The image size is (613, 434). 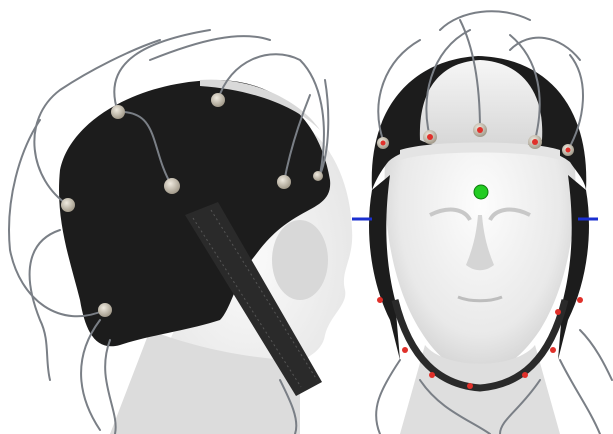 I want to click on nasion-marker-green, so click(x=481, y=192).